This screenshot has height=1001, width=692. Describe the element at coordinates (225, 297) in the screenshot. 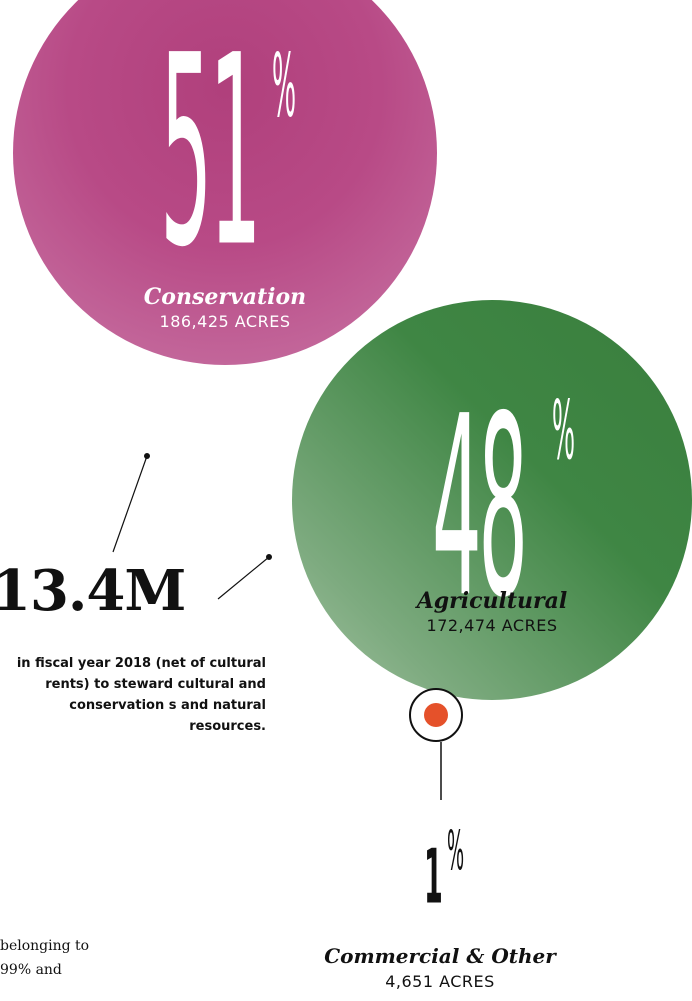

I see `conservation-label: Conservation` at that location.